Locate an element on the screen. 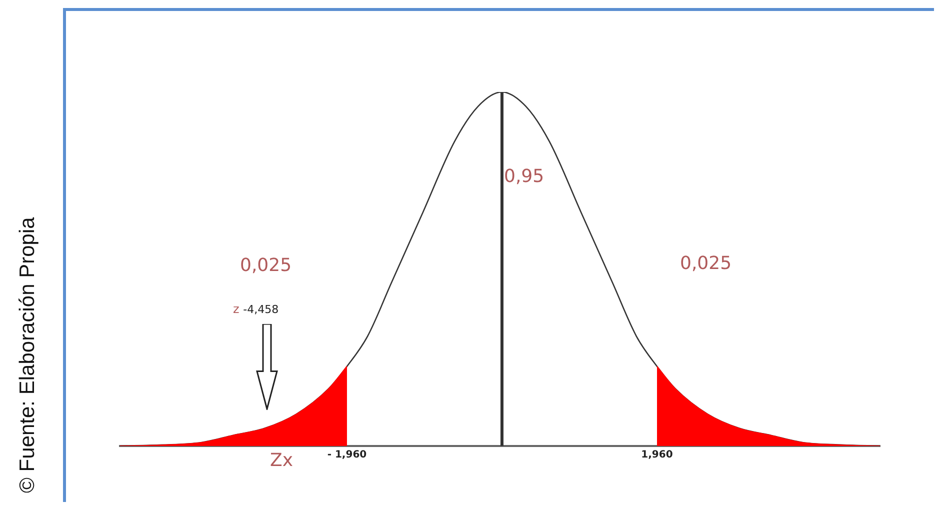 The image size is (942, 510). x-tick-label: 1,960 is located at coordinates (657, 455).